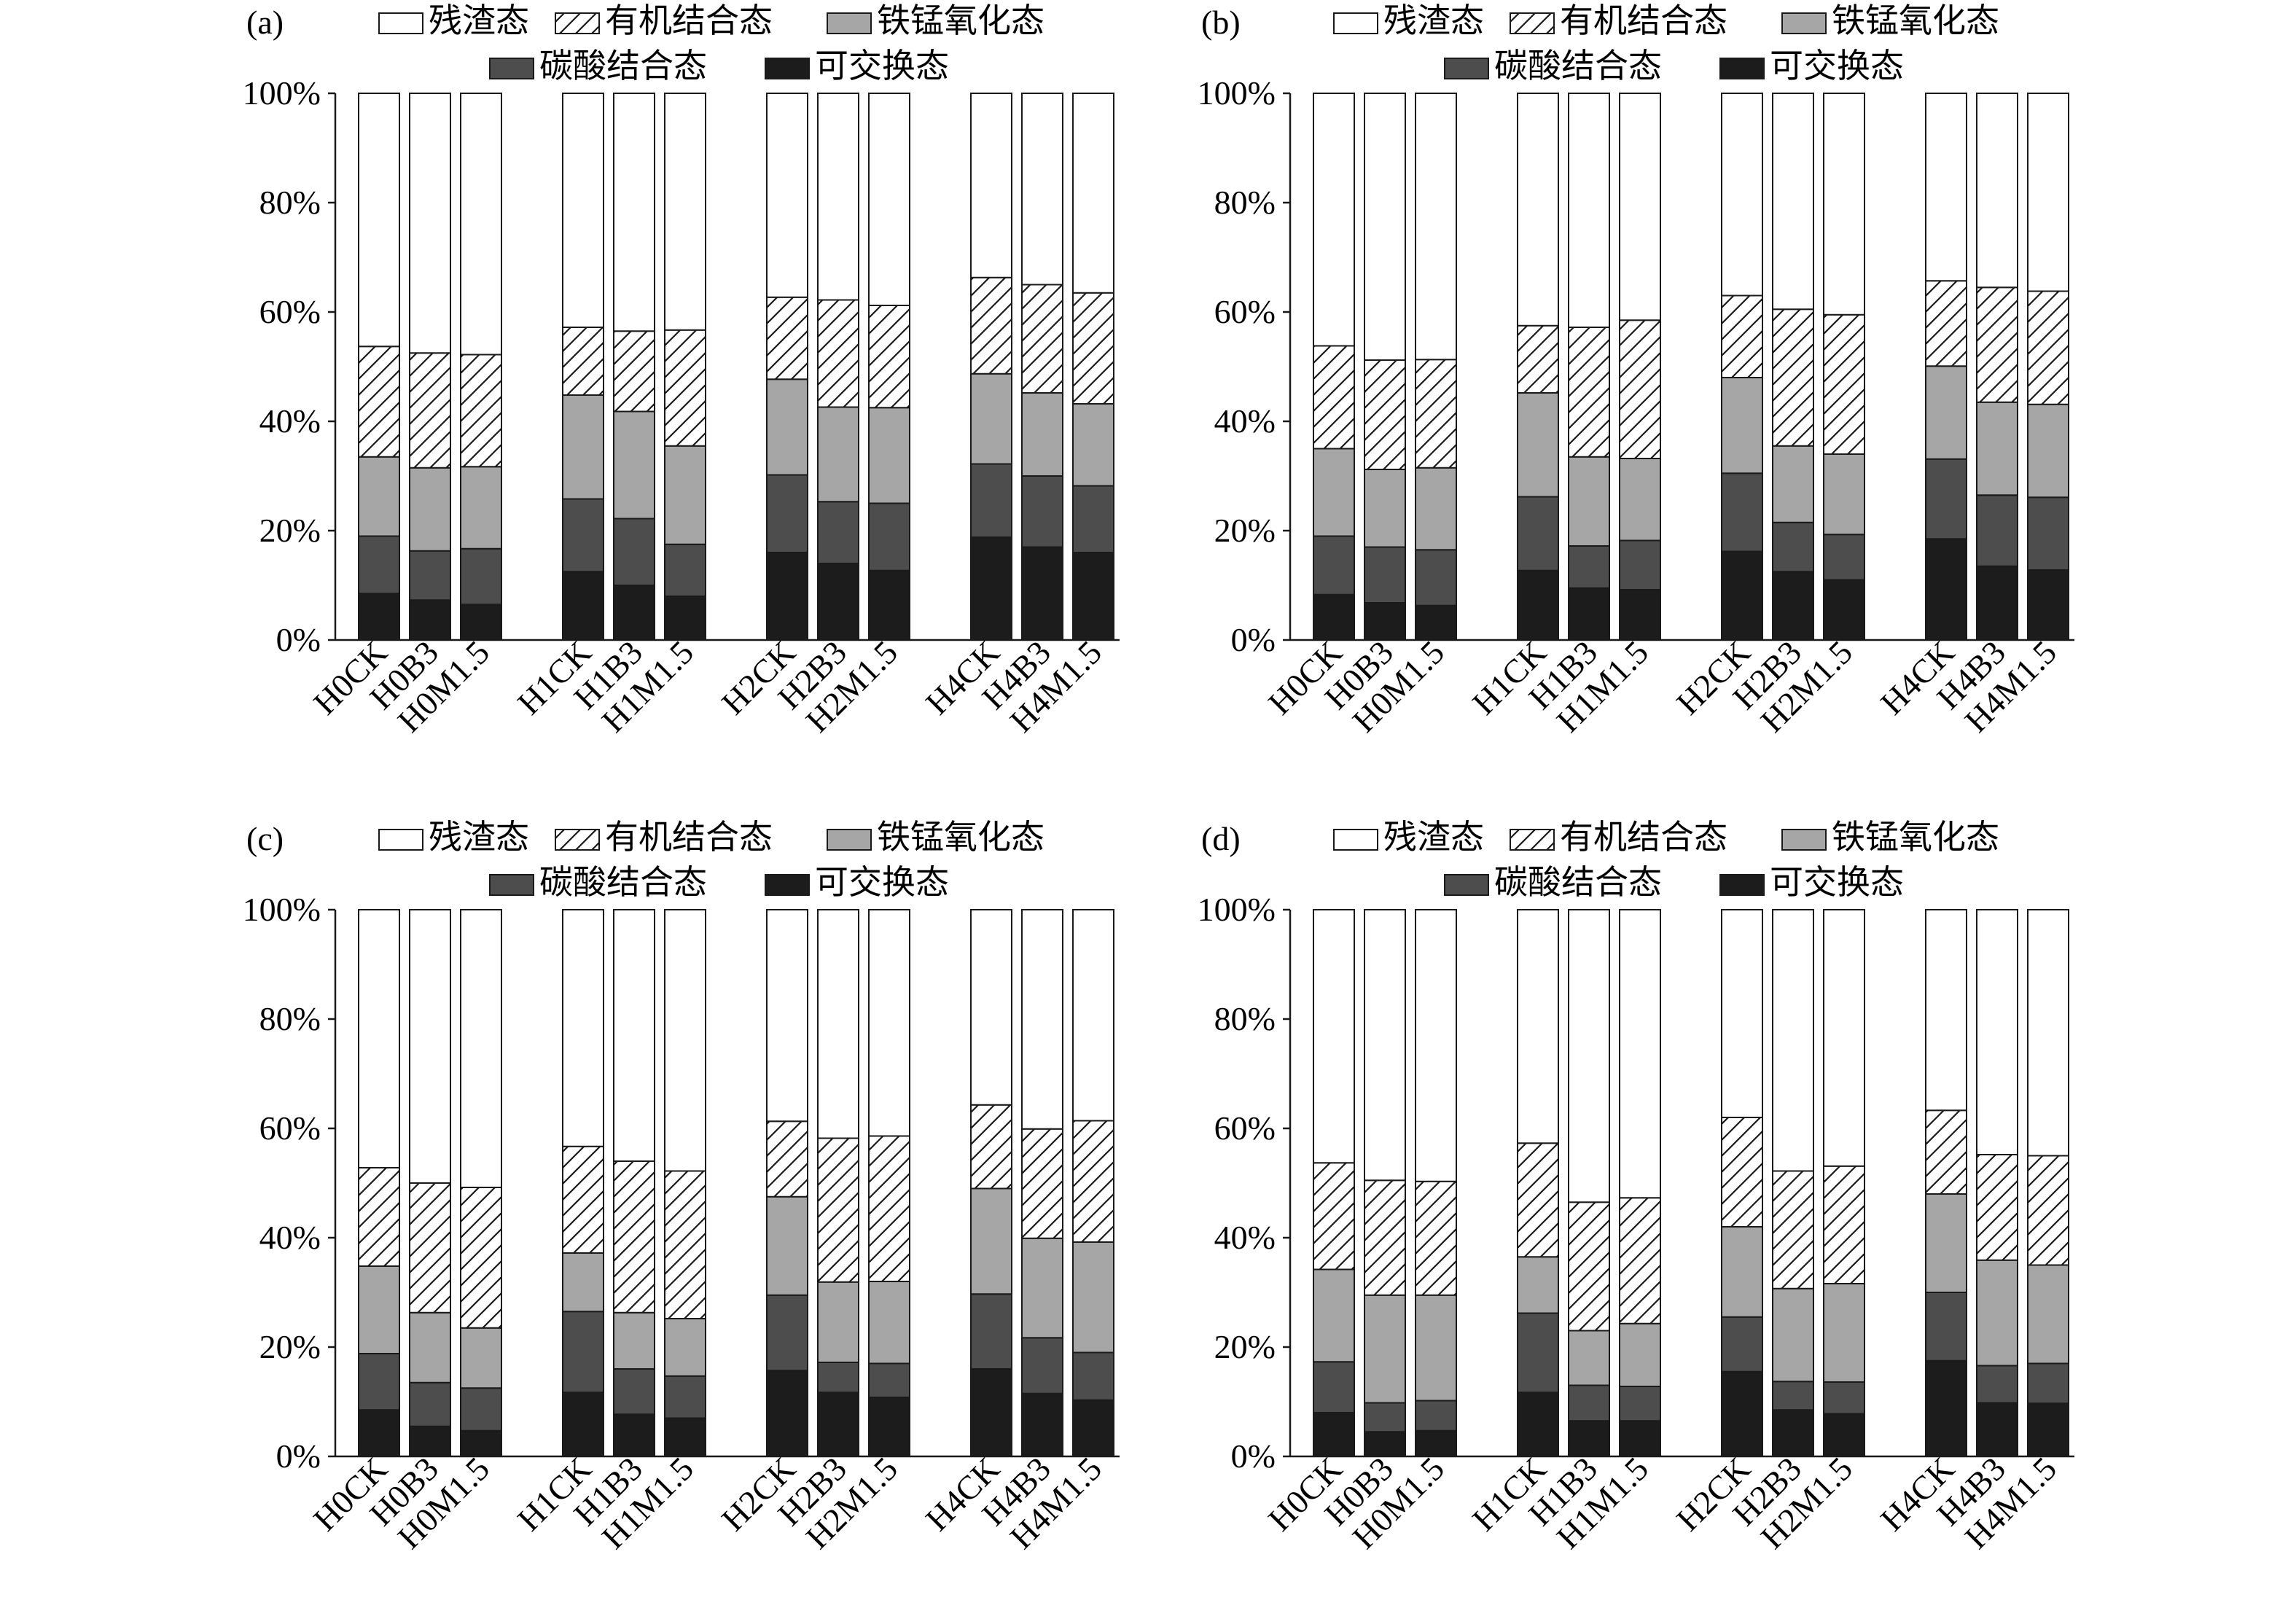  I want to click on y-tick-label: 100%, so click(1237, 909).